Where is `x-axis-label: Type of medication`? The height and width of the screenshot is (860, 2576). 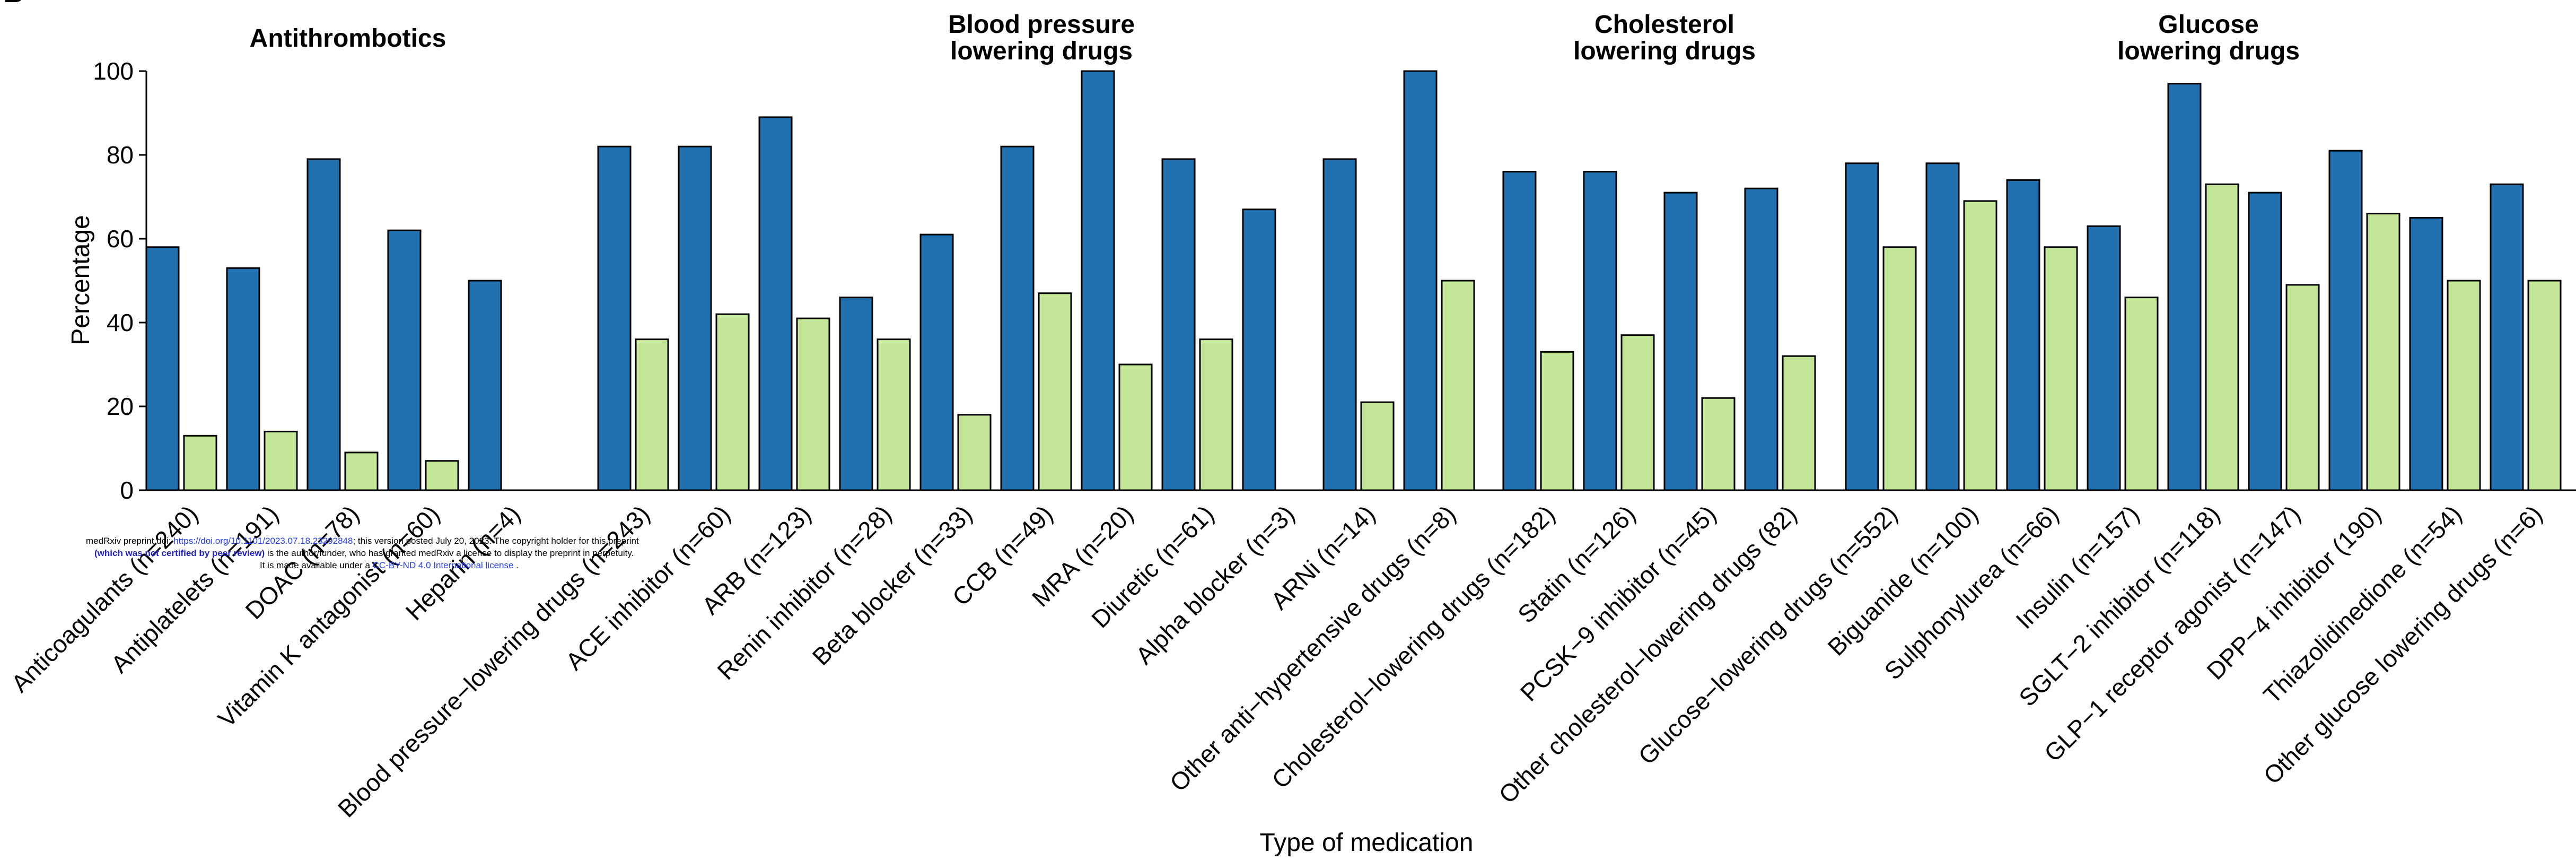 x-axis-label: Type of medication is located at coordinates (1367, 843).